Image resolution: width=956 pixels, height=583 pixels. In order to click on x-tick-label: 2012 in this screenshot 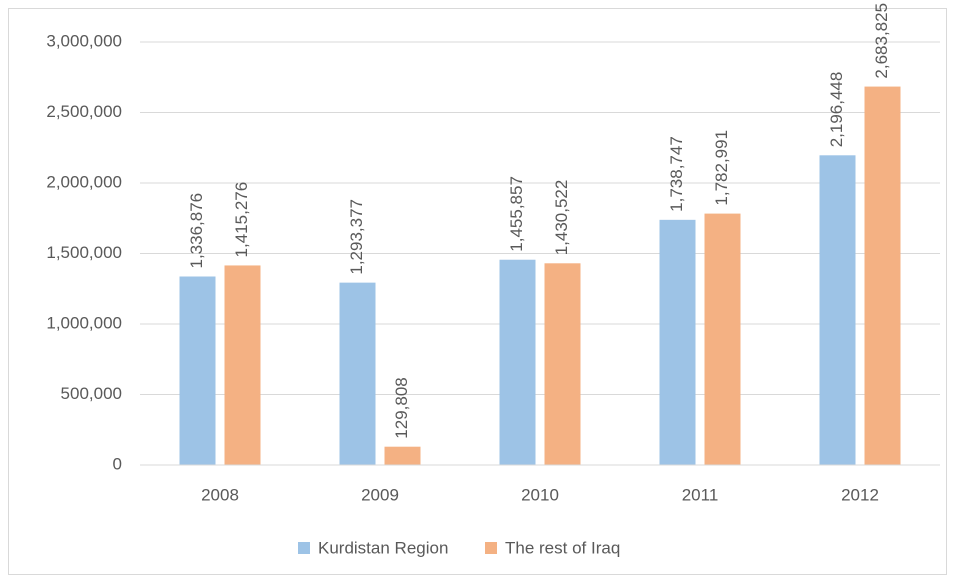, I will do `click(860, 494)`.